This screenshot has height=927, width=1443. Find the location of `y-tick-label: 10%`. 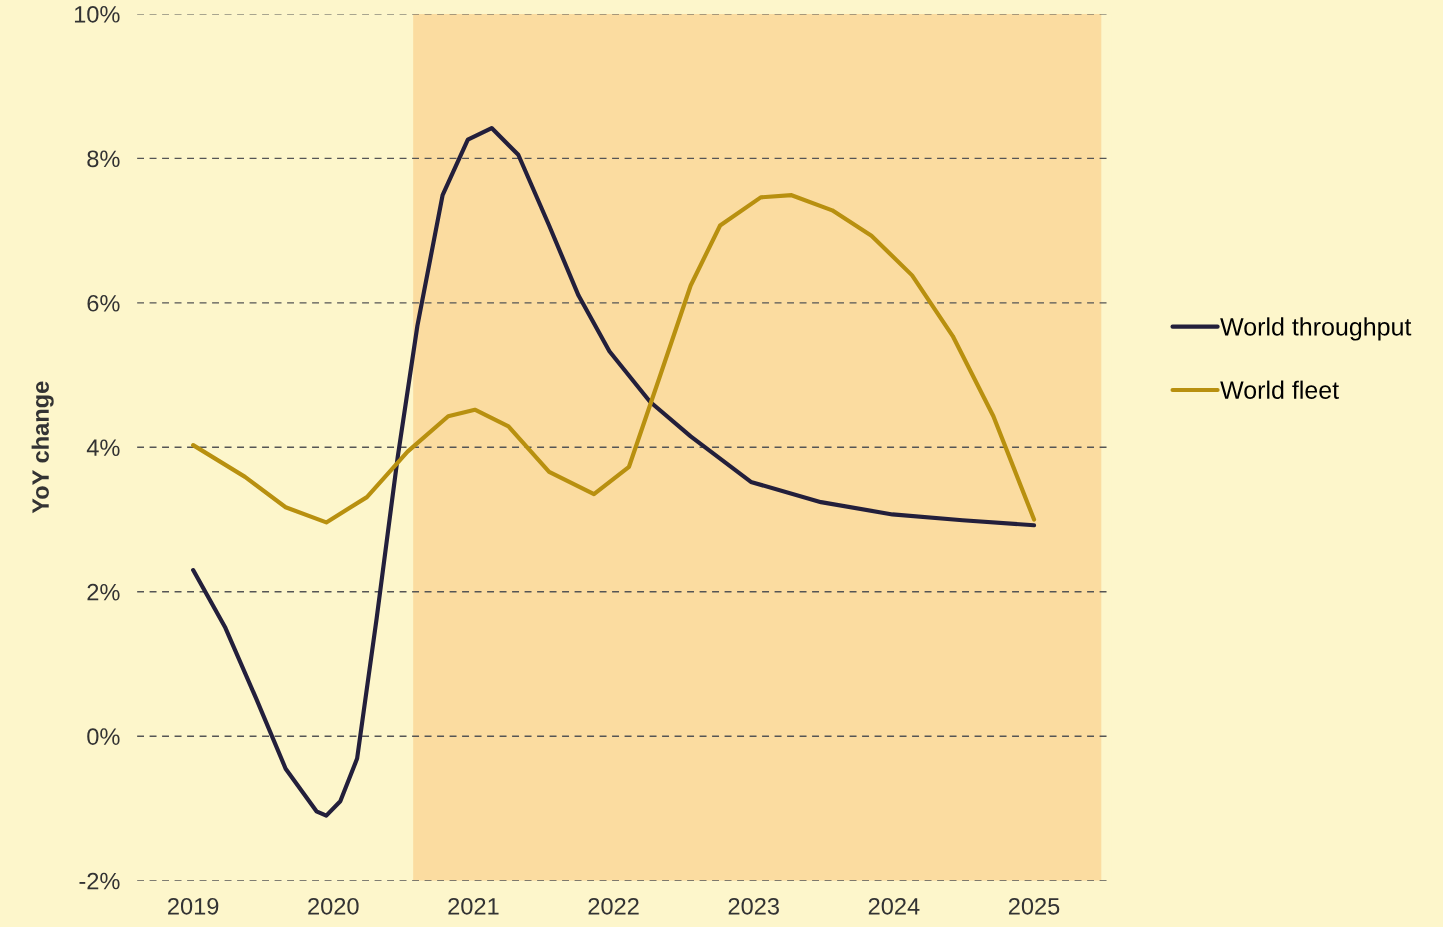

y-tick-label: 10% is located at coordinates (97, 14).